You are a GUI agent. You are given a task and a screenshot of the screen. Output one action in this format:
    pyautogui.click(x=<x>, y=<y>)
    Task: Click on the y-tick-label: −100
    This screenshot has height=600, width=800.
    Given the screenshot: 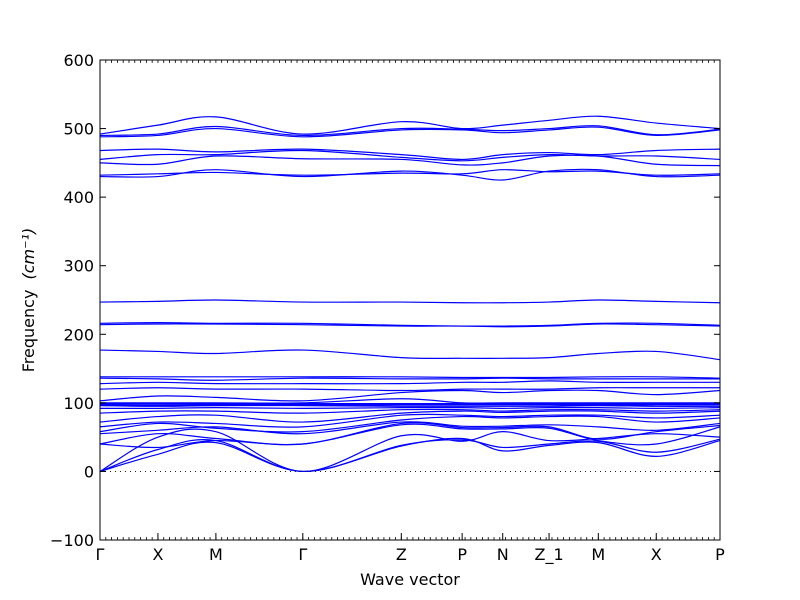 What is the action you would take?
    pyautogui.click(x=72, y=540)
    